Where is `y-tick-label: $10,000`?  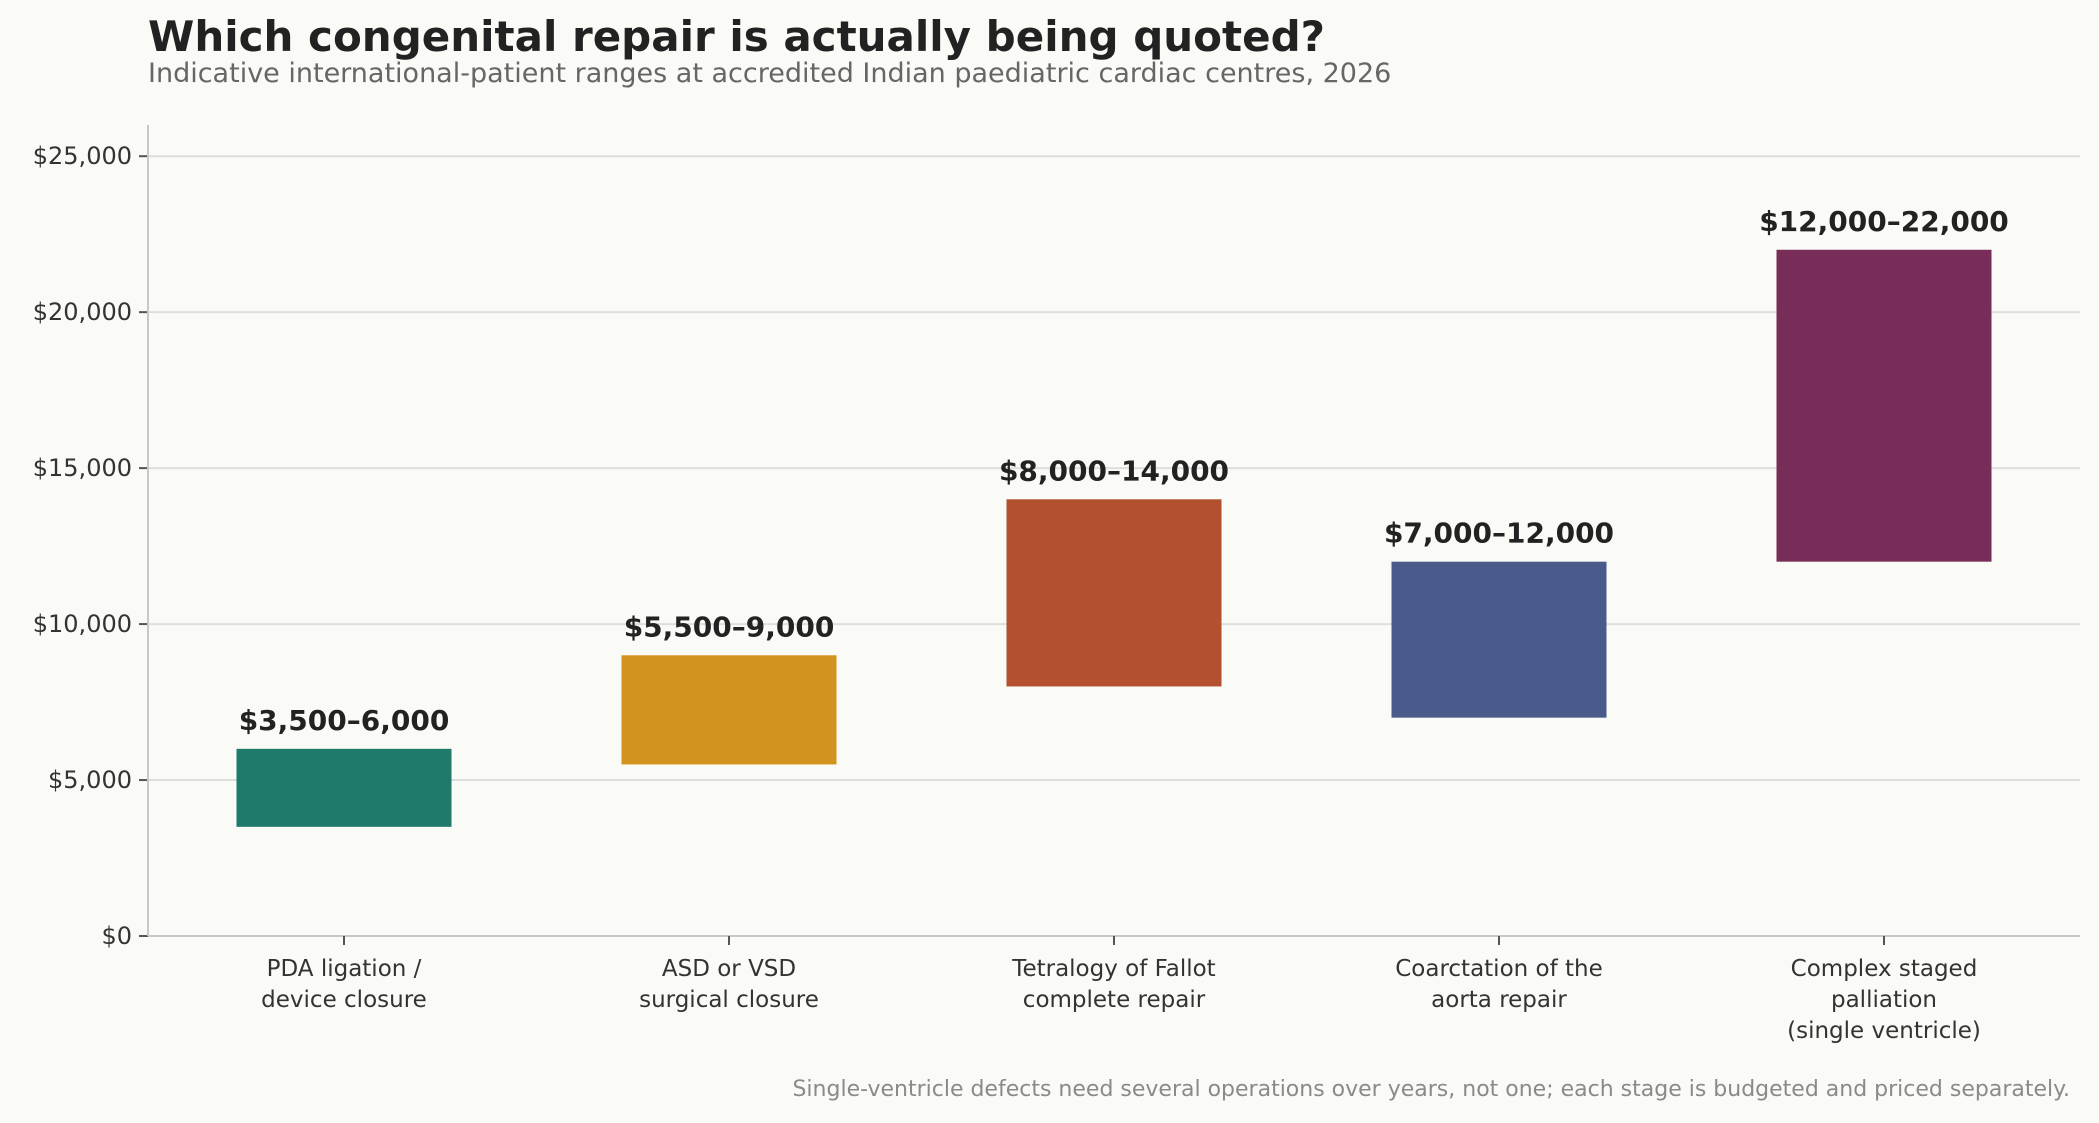
y-tick-label: $10,000 is located at coordinates (82, 624).